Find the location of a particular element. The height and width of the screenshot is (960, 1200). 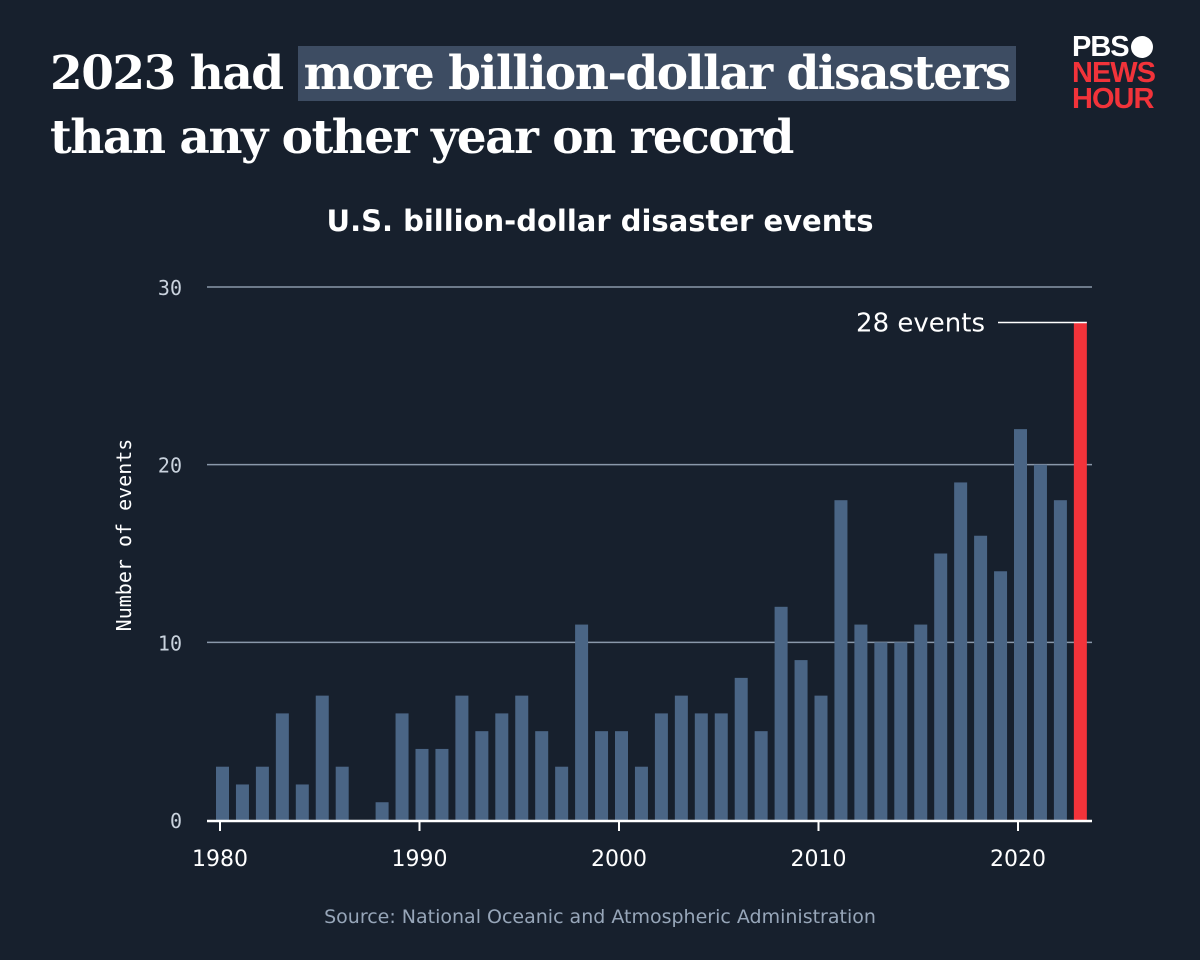

y-tick-label: 20 is located at coordinates (170, 466).